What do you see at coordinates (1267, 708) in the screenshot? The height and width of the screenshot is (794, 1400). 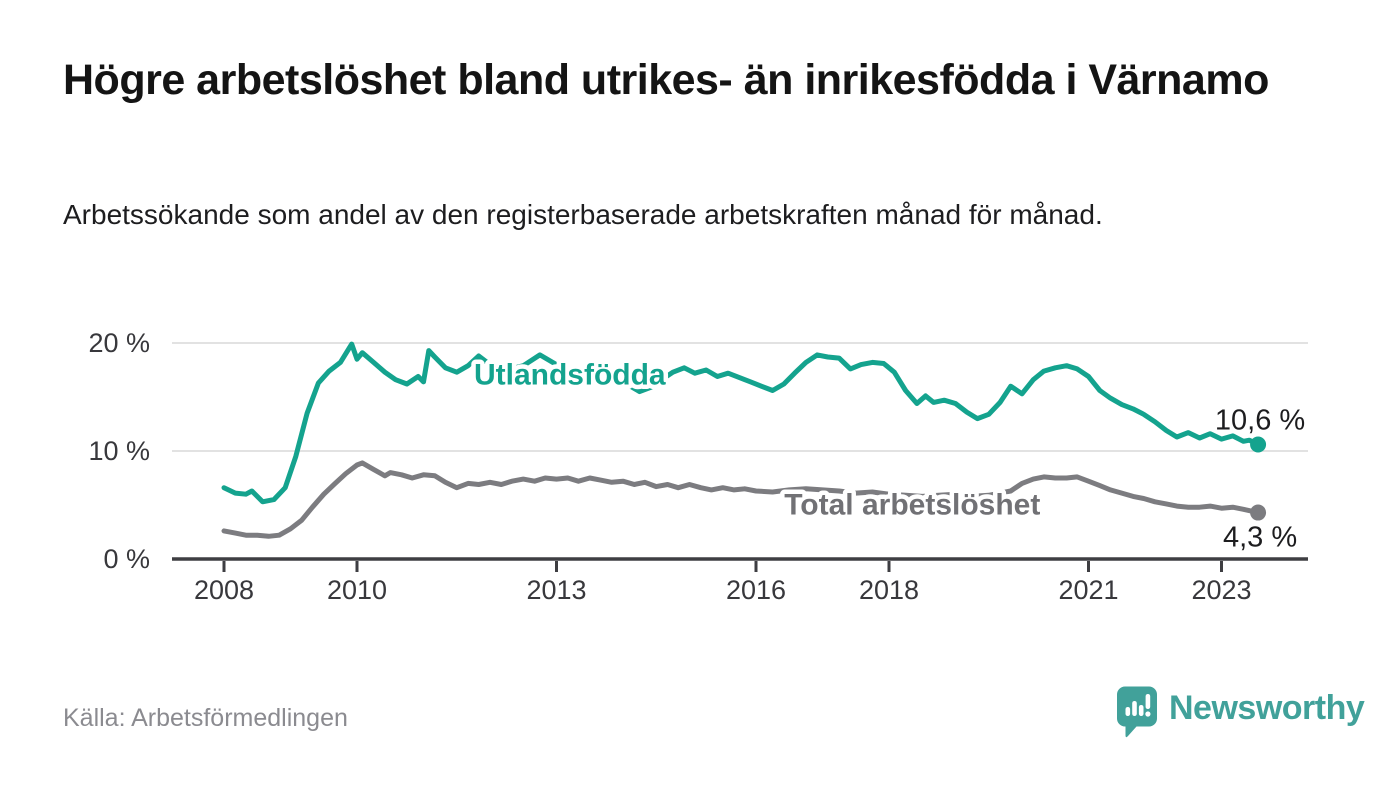 I see `brand-name: Newsworthy` at bounding box center [1267, 708].